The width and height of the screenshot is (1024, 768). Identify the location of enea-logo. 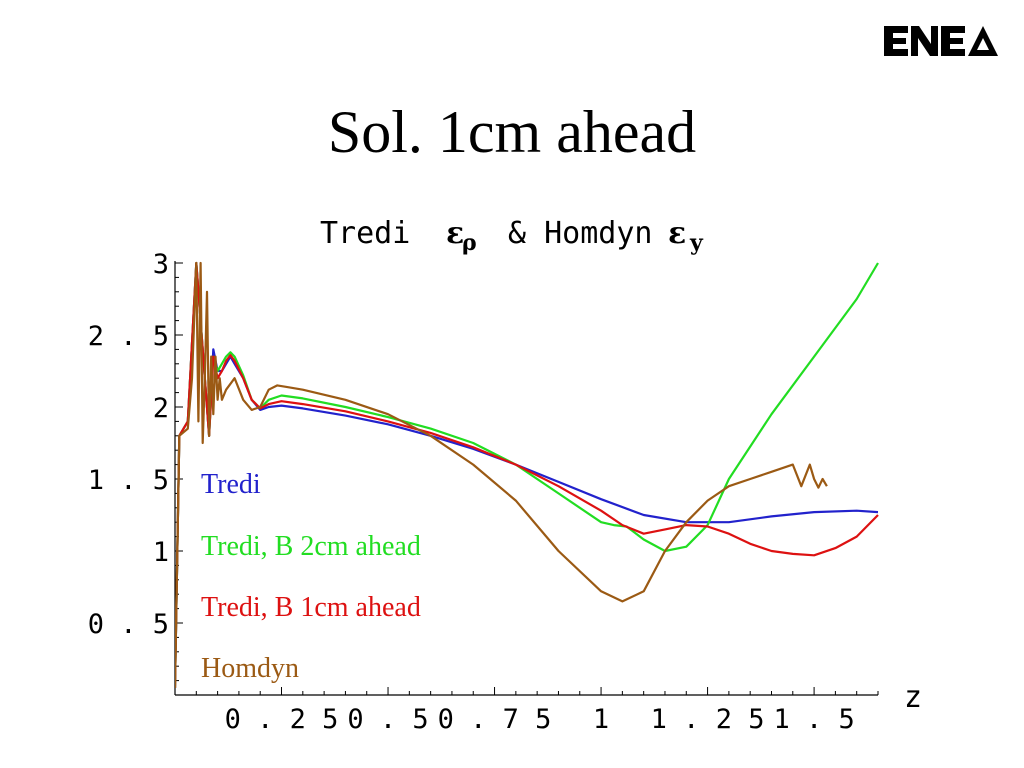
(941, 41).